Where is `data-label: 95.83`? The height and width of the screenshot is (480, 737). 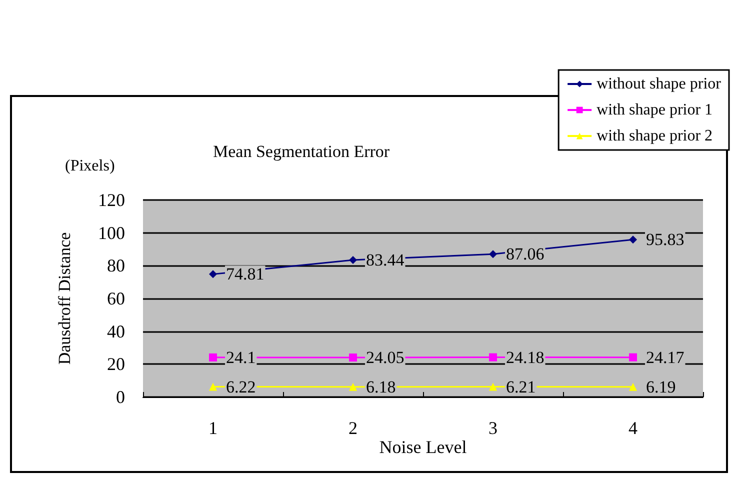
data-label: 95.83 is located at coordinates (665, 240).